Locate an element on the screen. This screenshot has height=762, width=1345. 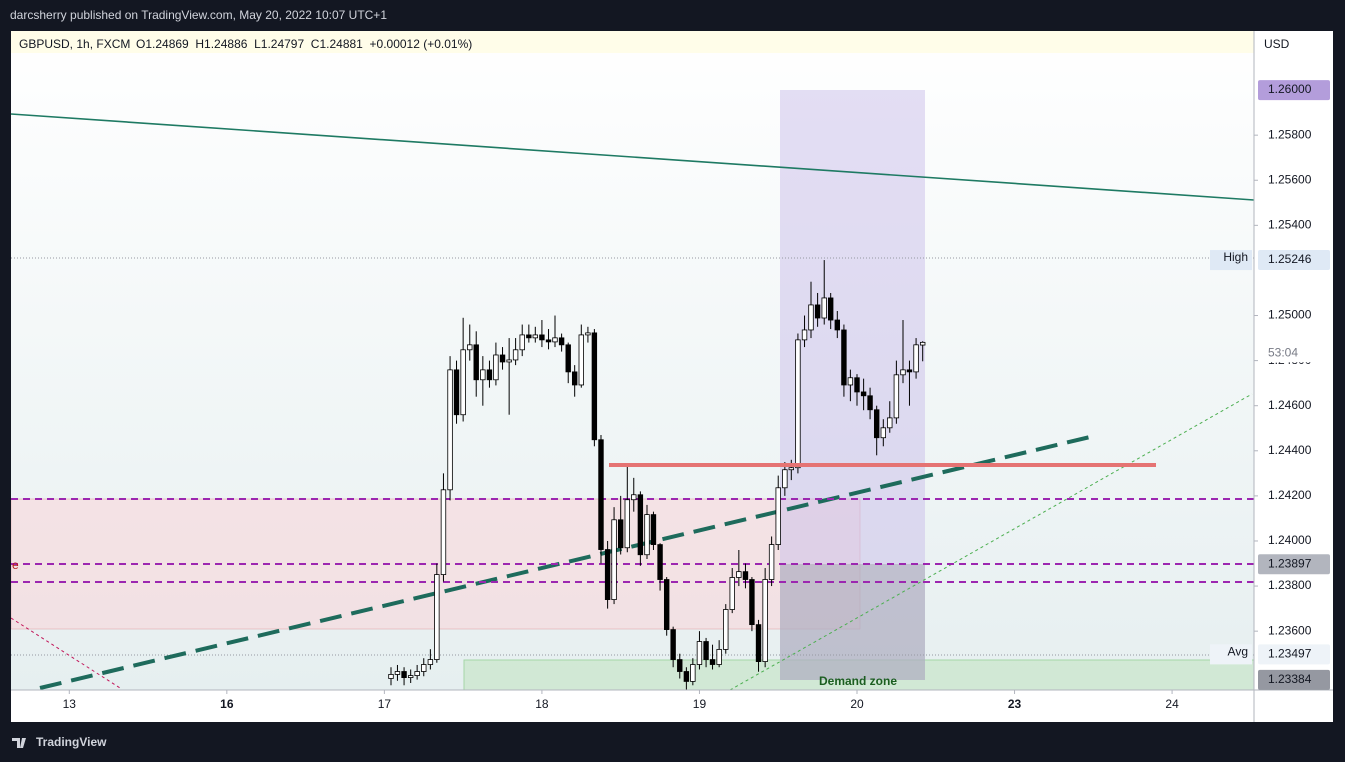
countdown-box is located at coordinates (1294, 353).